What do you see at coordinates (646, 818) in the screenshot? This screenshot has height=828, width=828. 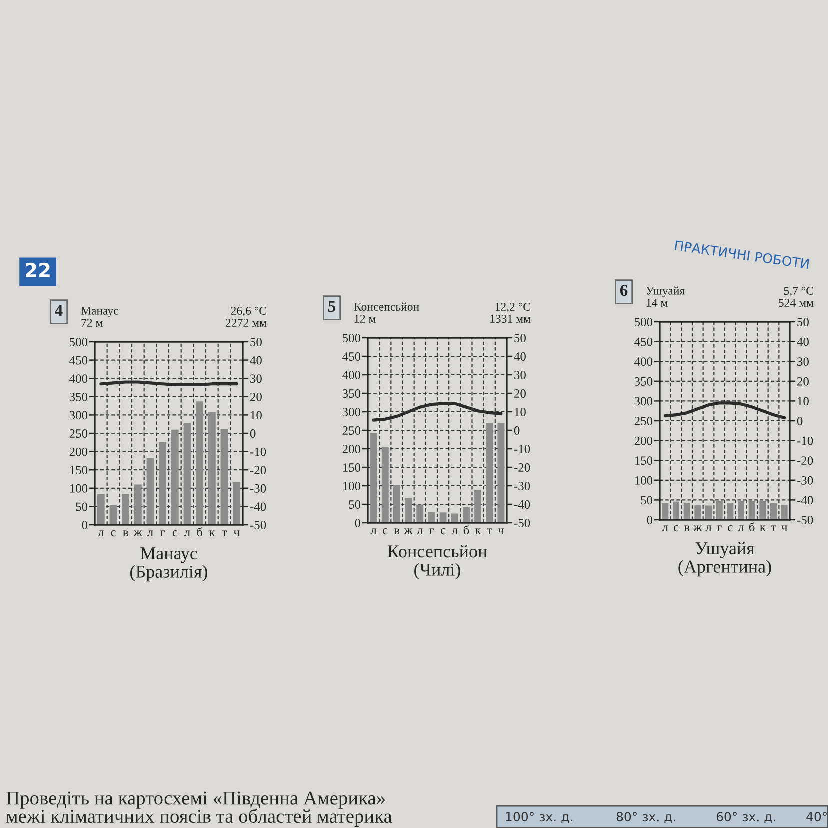 I see `text: 80° зх. д.` at bounding box center [646, 818].